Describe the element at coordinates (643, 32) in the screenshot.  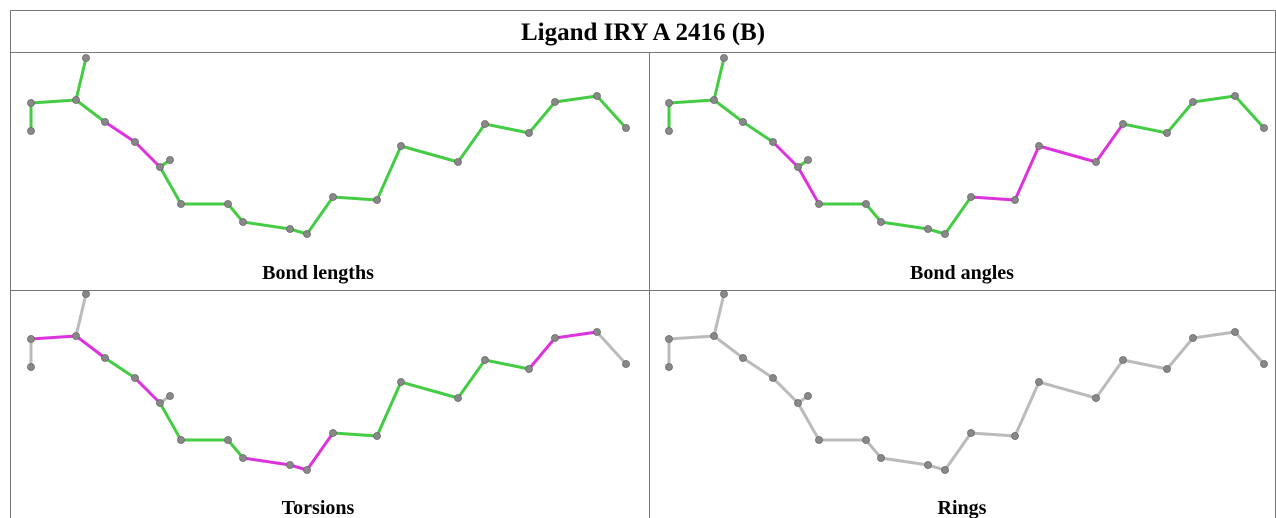
I see `table-title: Ligand IRY A 2416 (B)` at that location.